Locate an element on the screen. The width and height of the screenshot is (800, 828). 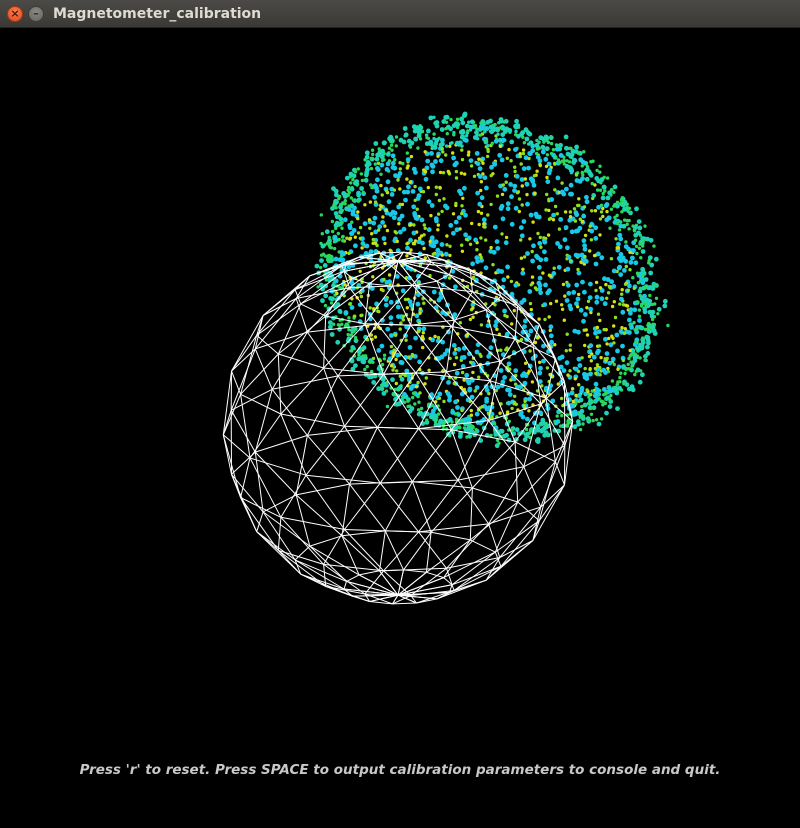
close-icon: × is located at coordinates (15, 14).